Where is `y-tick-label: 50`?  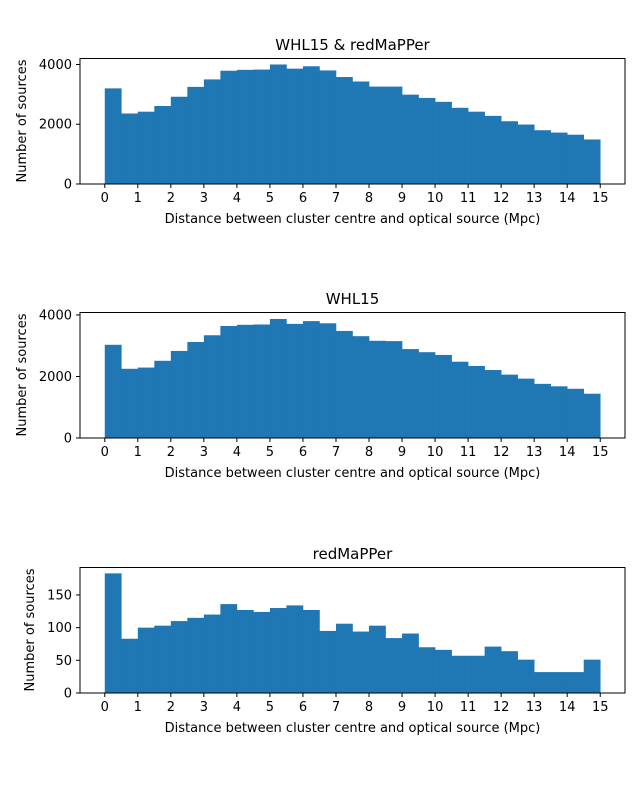 y-tick-label: 50 is located at coordinates (63, 661).